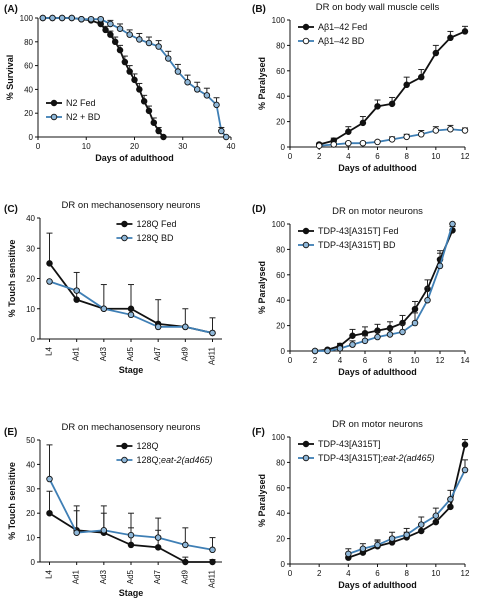 The height and width of the screenshot is (612, 480). What do you see at coordinates (131, 205) in the screenshot?
I see `chart-title: DR on mechanosensory neurons` at bounding box center [131, 205].